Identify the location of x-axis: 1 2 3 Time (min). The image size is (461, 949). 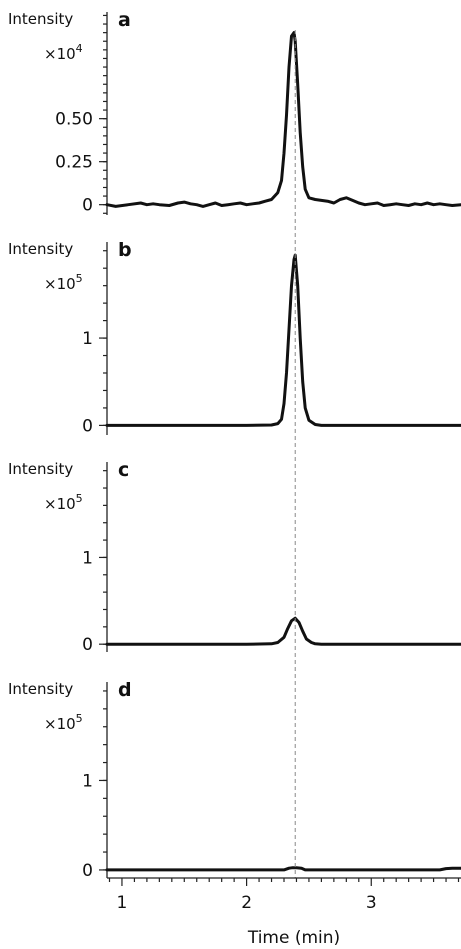
(284, 912).